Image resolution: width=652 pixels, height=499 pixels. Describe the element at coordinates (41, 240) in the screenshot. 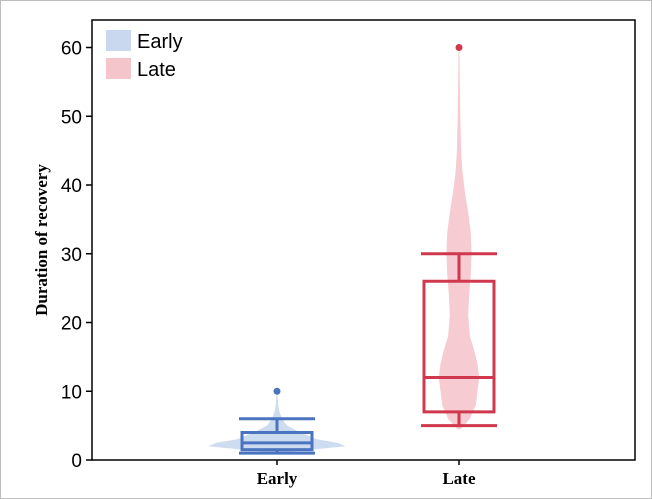

I see `y-axis-title: Duration of recovery` at that location.